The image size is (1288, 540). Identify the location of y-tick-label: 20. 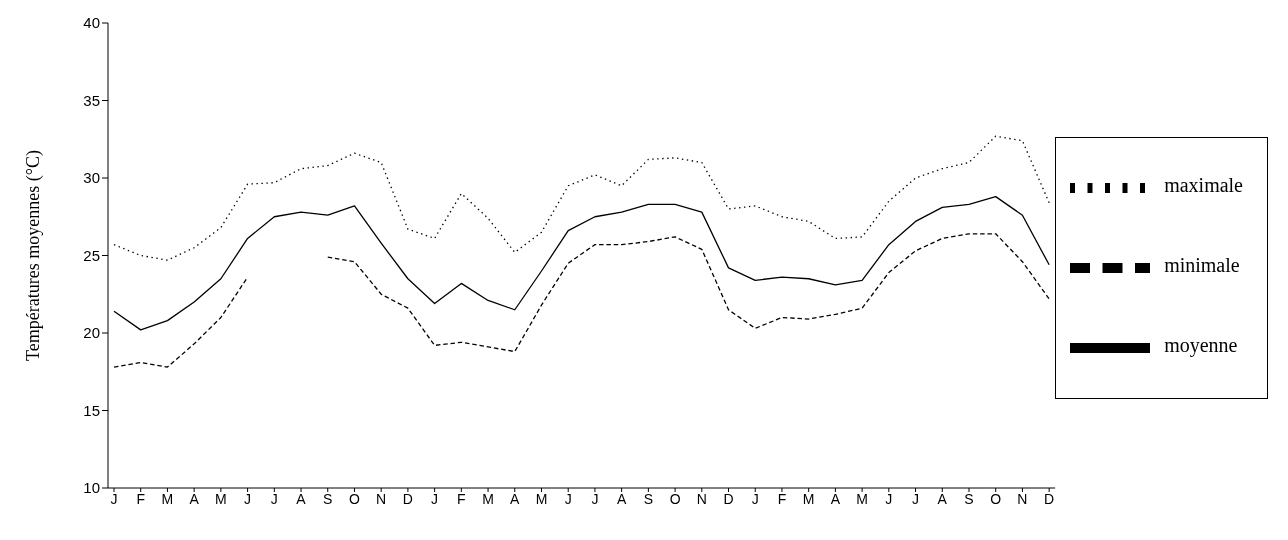
(91, 333).